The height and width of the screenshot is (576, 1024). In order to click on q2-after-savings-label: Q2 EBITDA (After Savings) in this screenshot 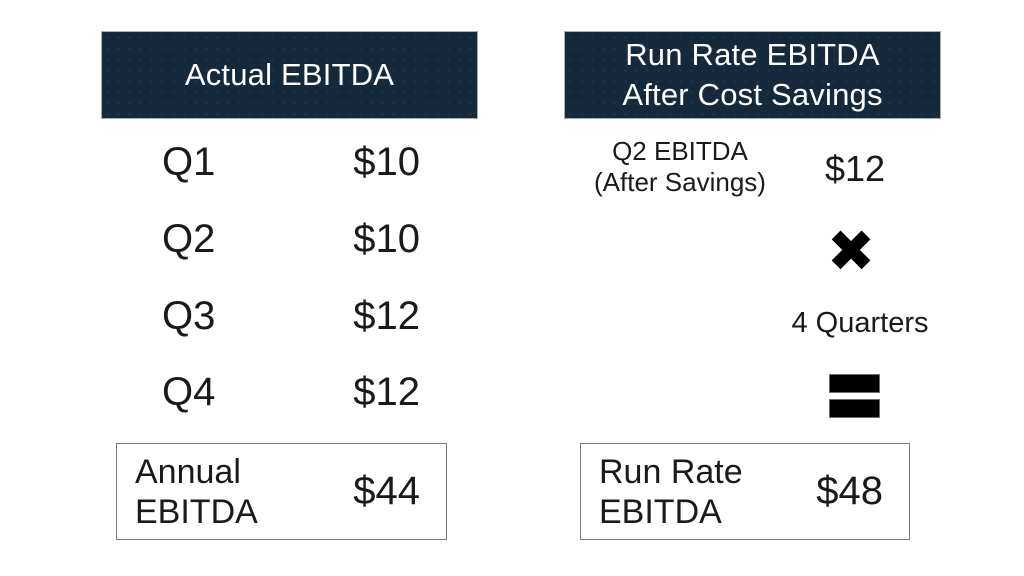, I will do `click(680, 167)`.